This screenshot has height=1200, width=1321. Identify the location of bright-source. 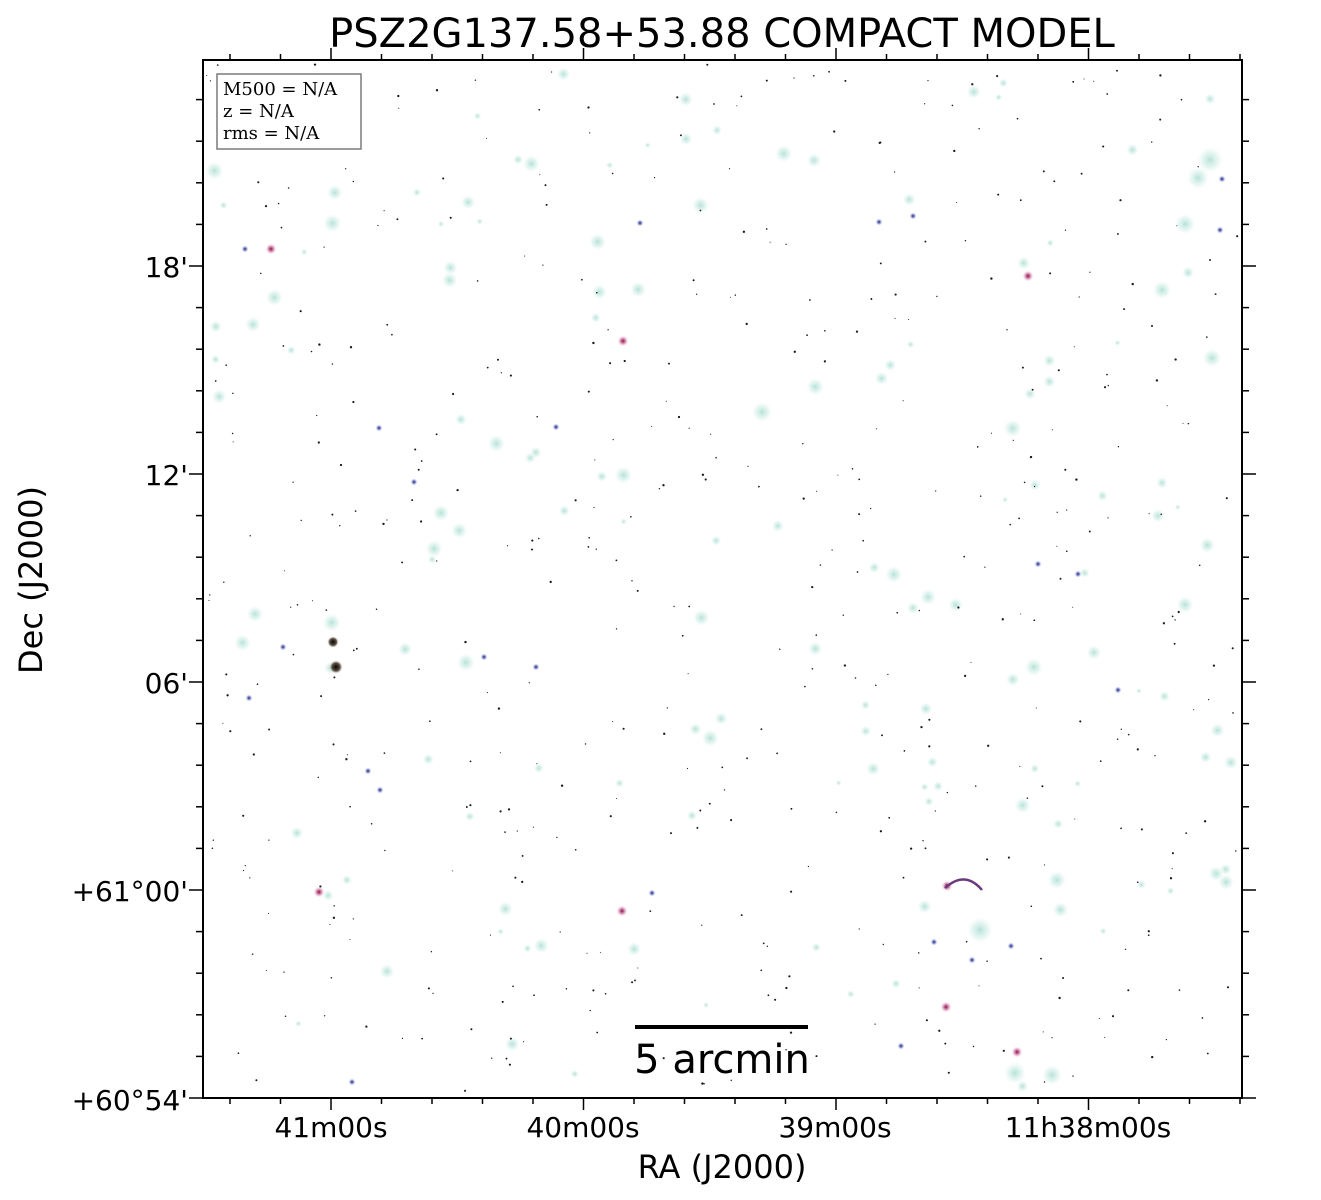
(271, 249).